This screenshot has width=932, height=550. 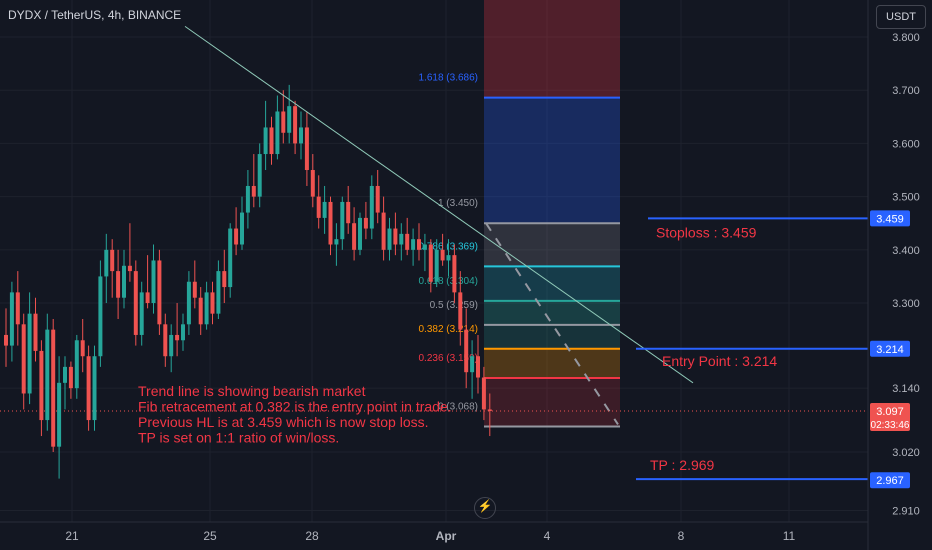 What do you see at coordinates (906, 304) in the screenshot?
I see `price-axis-tick-label: 3.300` at bounding box center [906, 304].